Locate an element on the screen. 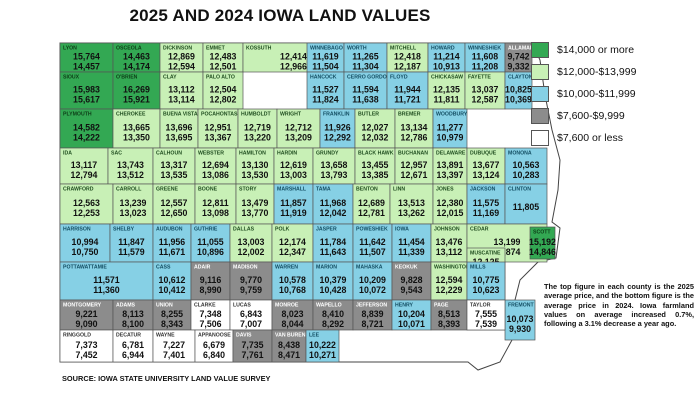  county-value-2025: 10,994 is located at coordinates (85, 242).